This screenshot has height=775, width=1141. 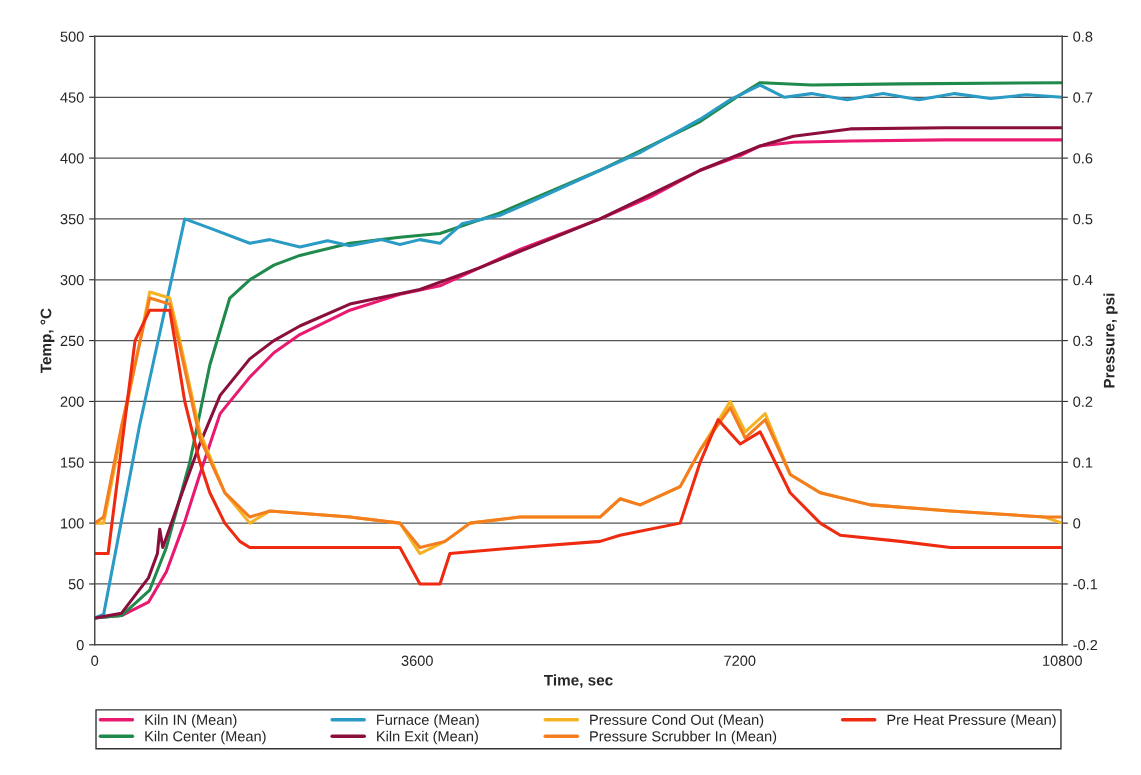 I want to click on x-tick-label: 10800, so click(x=1062, y=660).